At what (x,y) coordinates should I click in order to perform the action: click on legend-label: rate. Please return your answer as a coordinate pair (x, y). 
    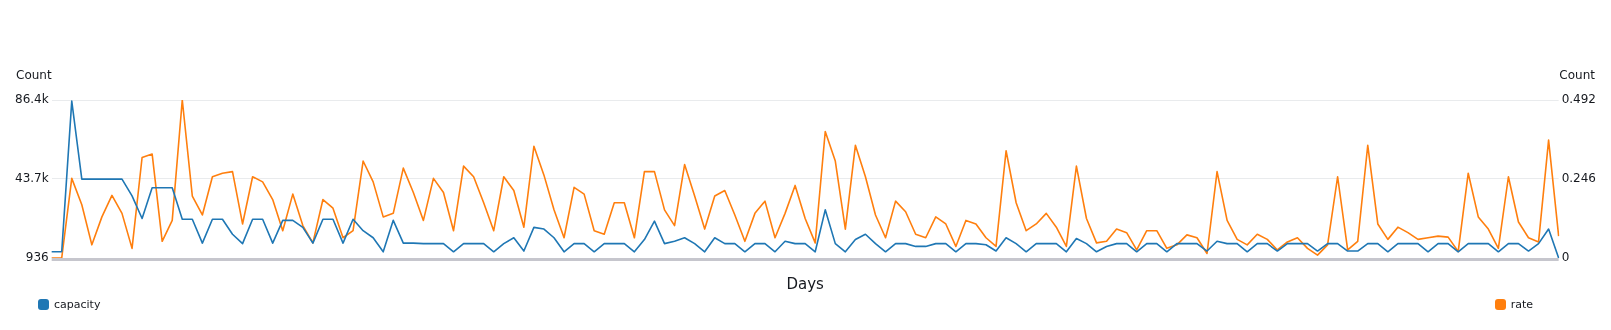
    Looking at the image, I should click on (1521, 304).